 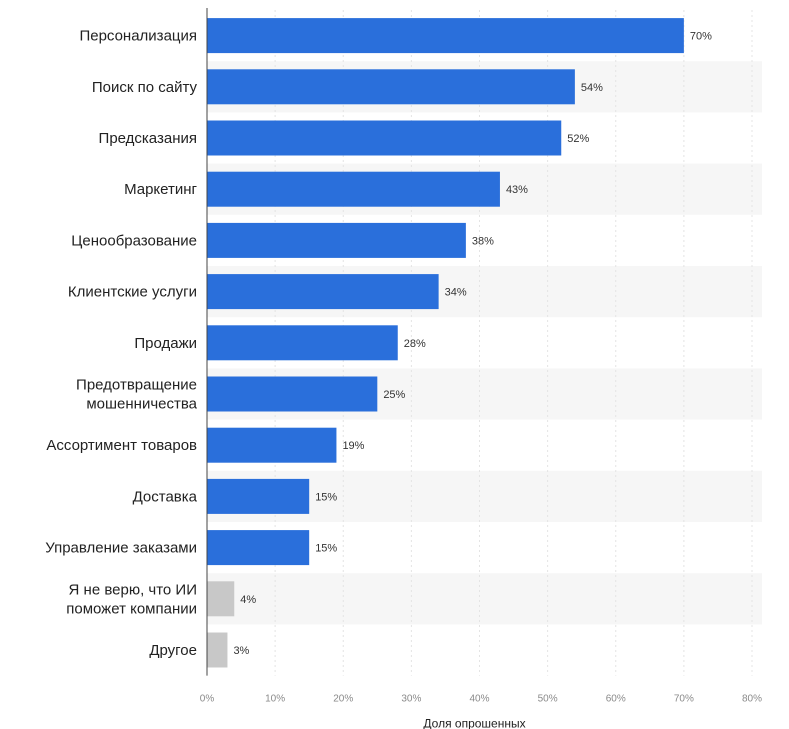 What do you see at coordinates (578, 139) in the screenshot?
I see `value-label: 52%` at bounding box center [578, 139].